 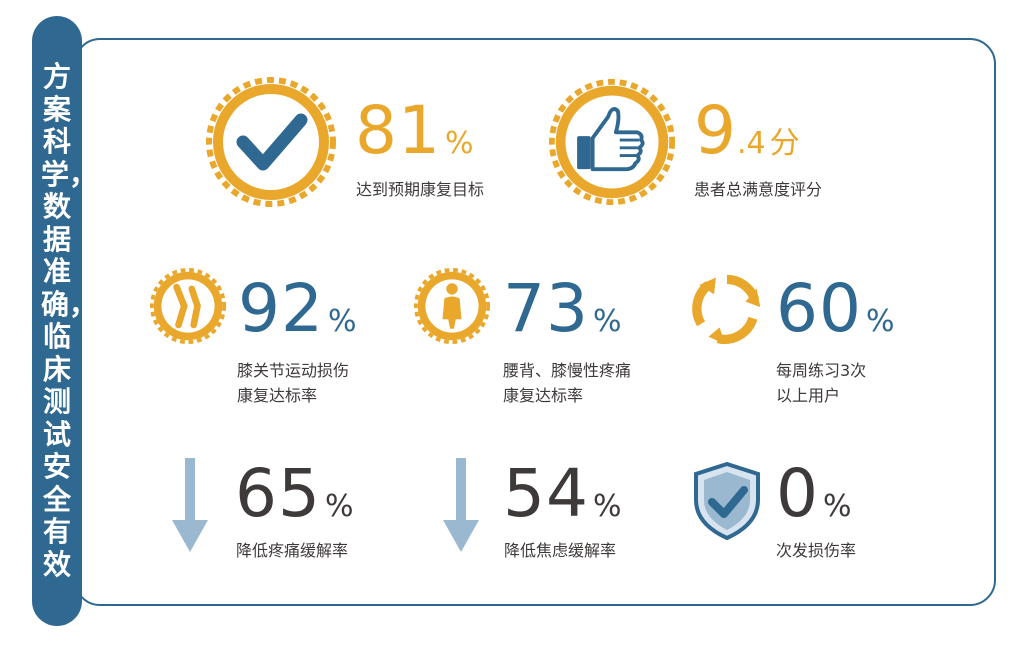 I want to click on stat-rating-value: 9.4 分, so click(x=747, y=130).